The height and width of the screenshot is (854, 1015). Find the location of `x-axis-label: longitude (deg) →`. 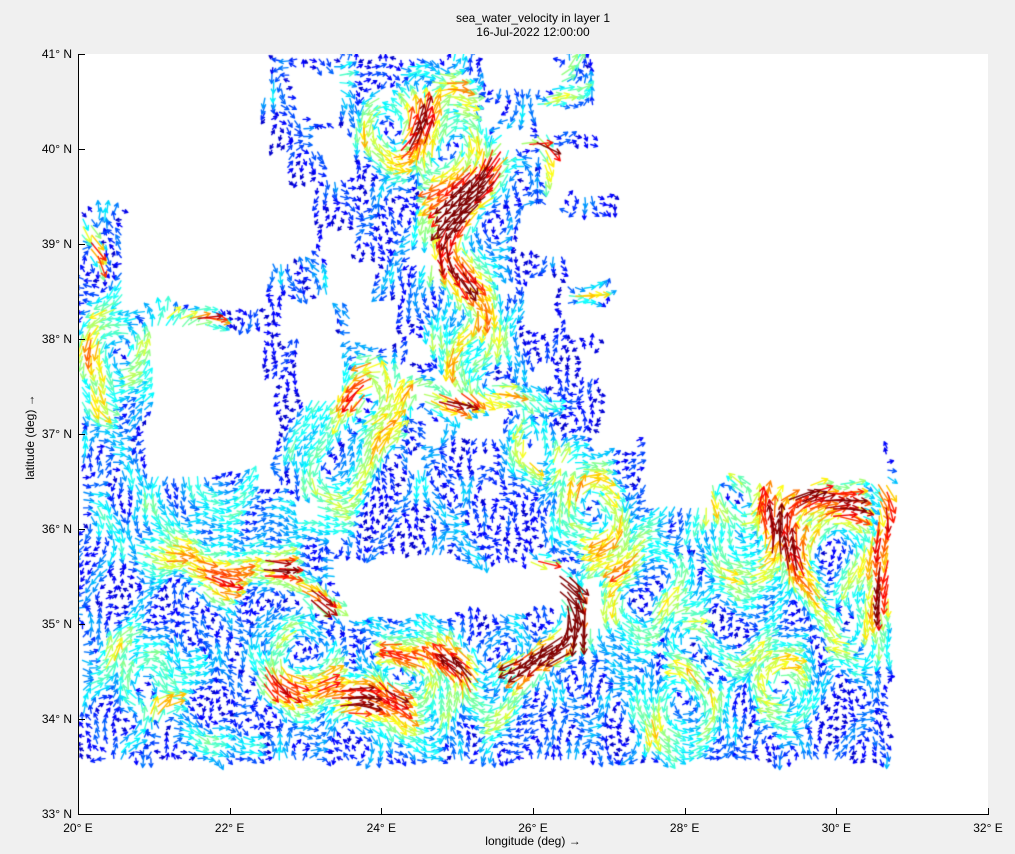

x-axis-label: longitude (deg) → is located at coordinates (533, 841).